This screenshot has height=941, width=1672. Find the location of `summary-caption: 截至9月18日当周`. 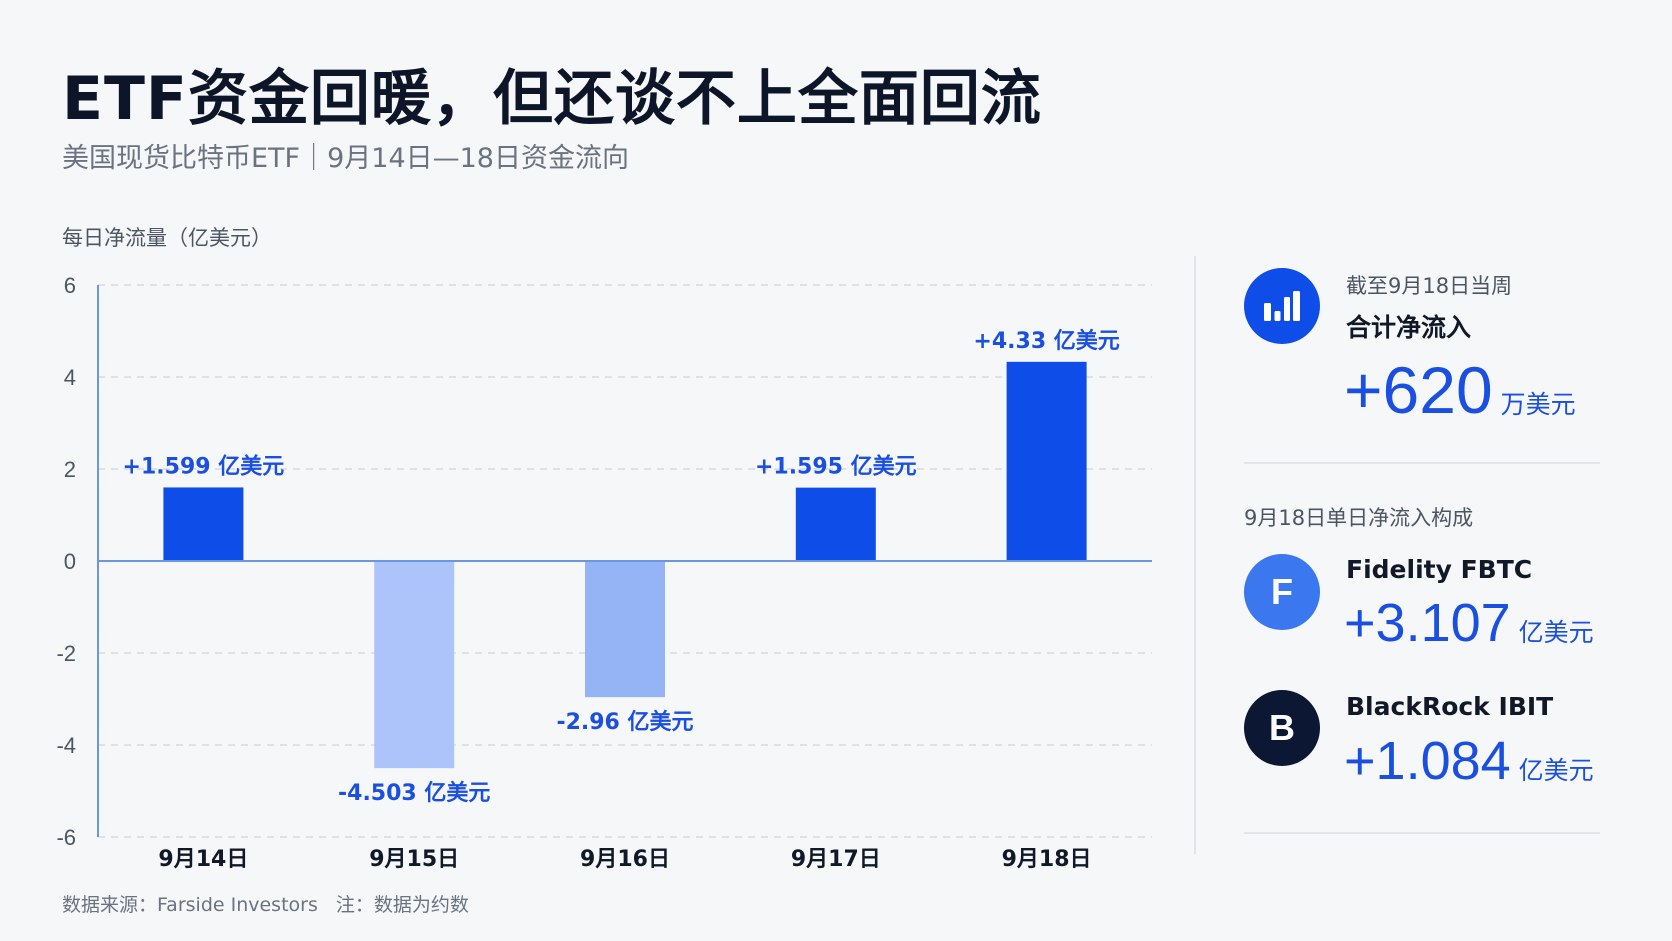

summary-caption: 截至9月18日当周 is located at coordinates (1429, 286).